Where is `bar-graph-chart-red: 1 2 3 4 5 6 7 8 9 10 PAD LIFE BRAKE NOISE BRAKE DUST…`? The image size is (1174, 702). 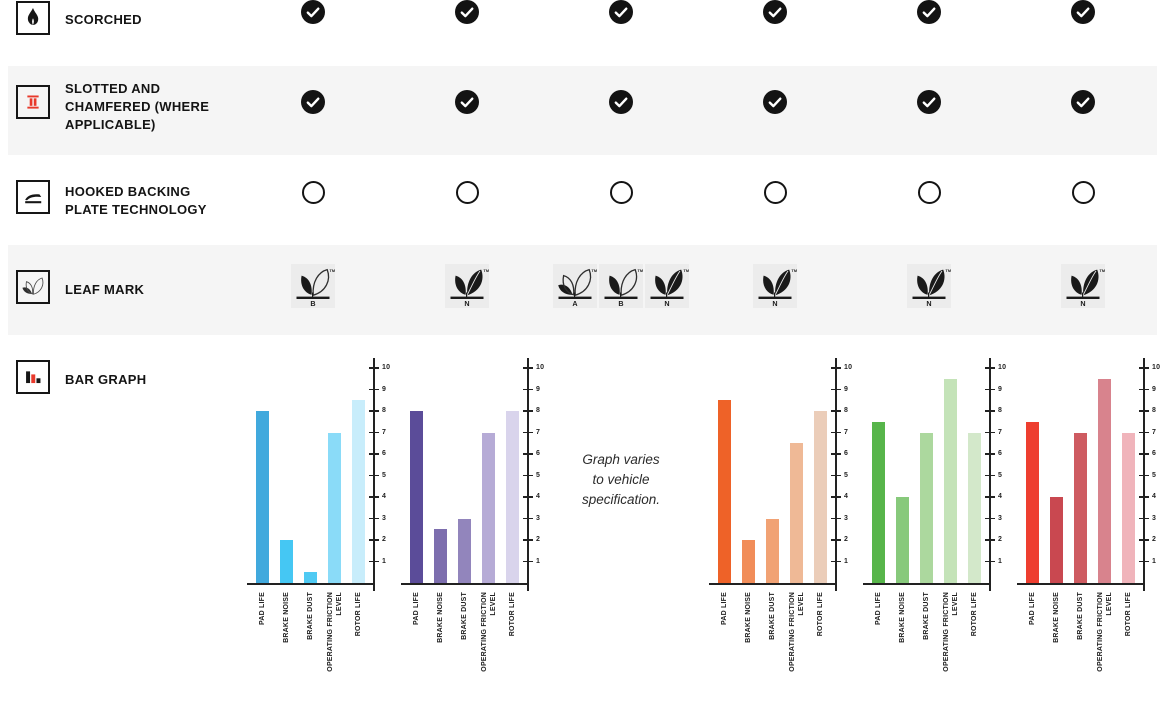
bar-graph-chart-red: 1 2 3 4 5 6 7 8 9 10 PAD LIFE BRAKE NOISE BRAKE DUST… is located at coordinates (1089, 515).